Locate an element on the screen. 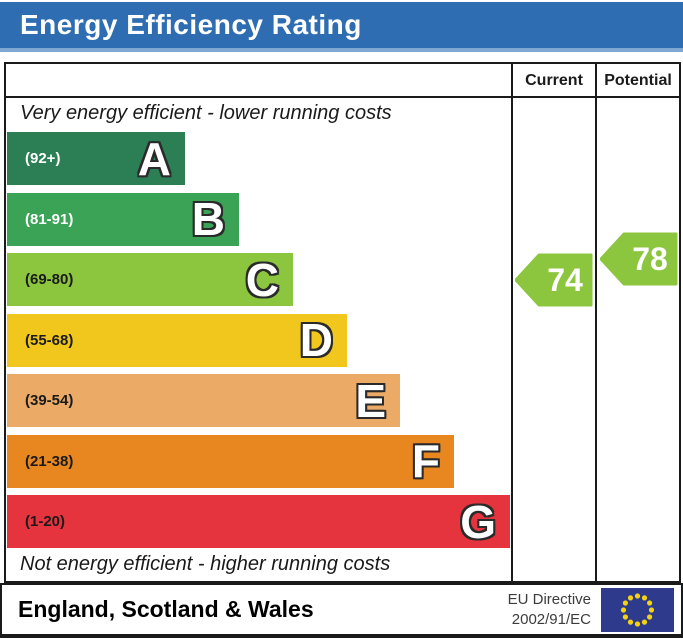 The image size is (683, 638). band-row-b: (81-91) B is located at coordinates (258, 219).